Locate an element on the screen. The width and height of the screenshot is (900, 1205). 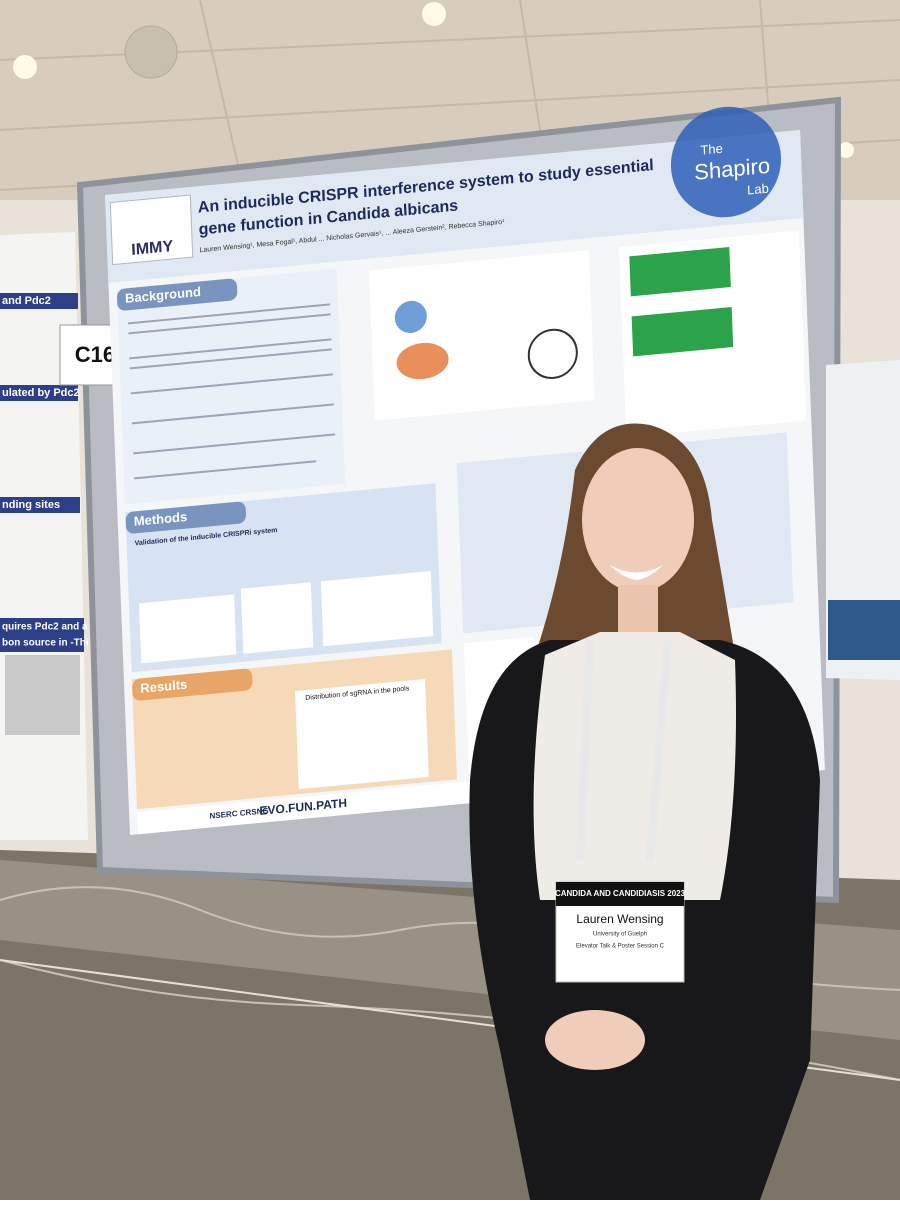
left-poster is located at coordinates (44, 536).